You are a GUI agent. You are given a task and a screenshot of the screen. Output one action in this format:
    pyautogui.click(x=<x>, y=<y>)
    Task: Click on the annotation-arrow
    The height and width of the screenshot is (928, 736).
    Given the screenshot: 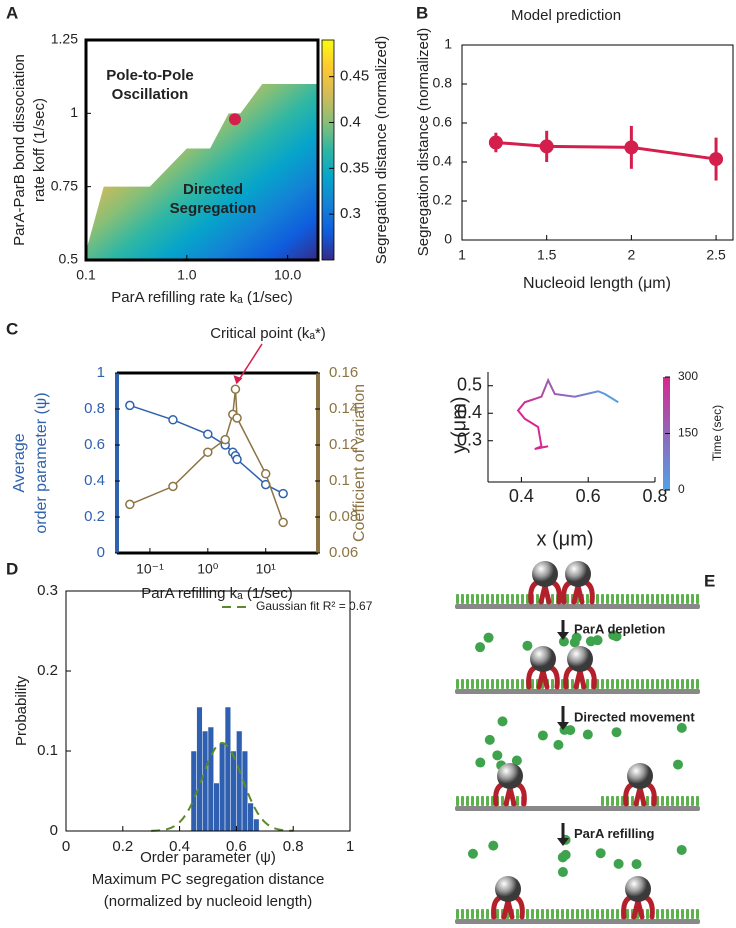 What is the action you would take?
    pyautogui.click(x=249, y=363)
    